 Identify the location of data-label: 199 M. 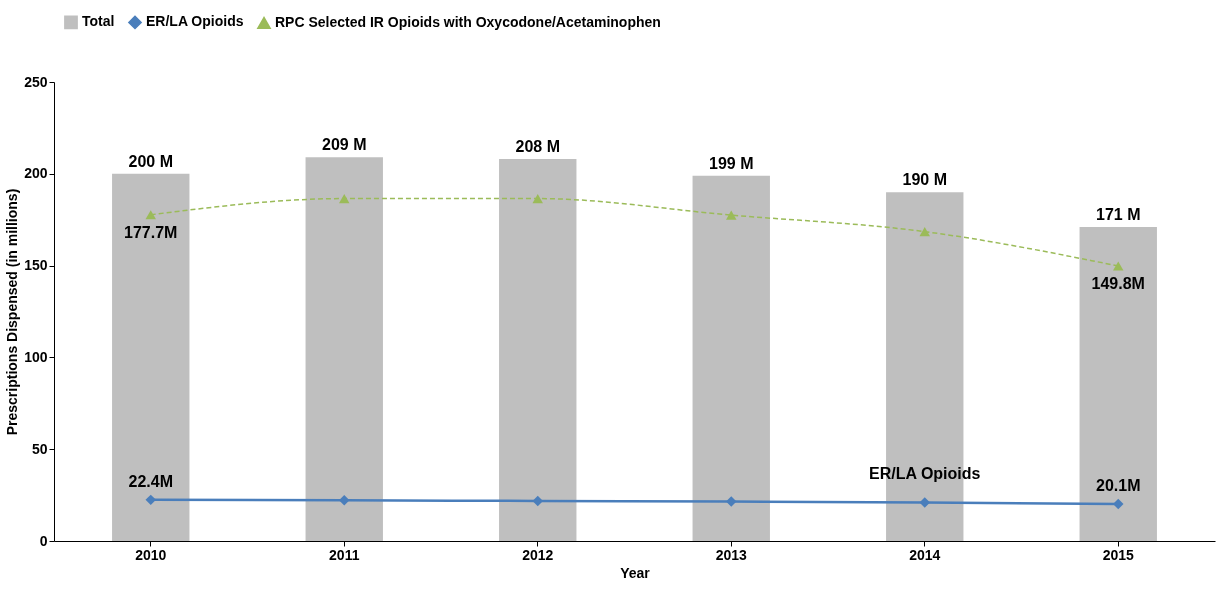
(731, 163).